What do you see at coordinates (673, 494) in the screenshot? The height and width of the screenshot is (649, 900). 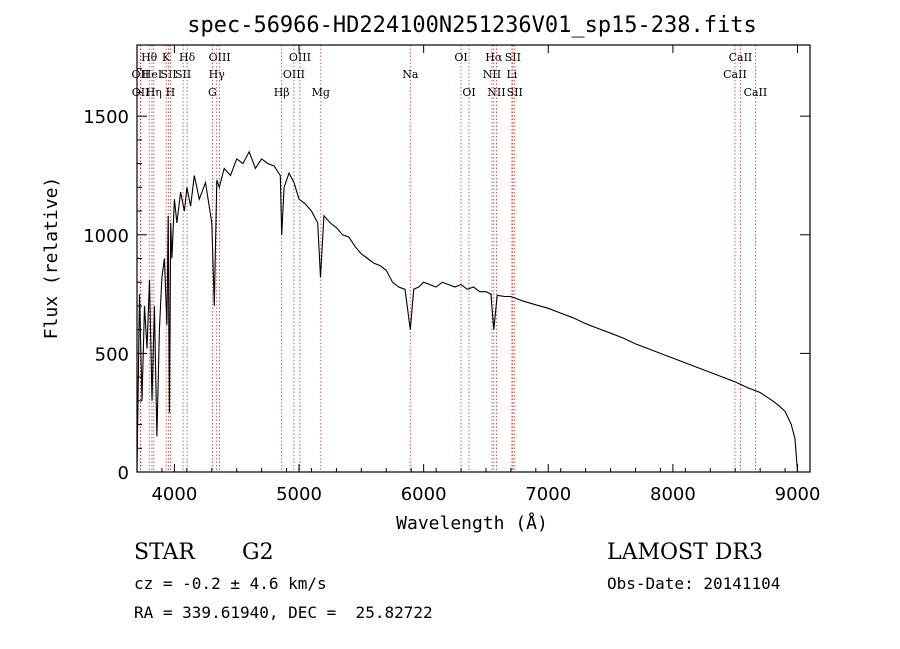 I see `x-tick-label-4: 8000` at bounding box center [673, 494].